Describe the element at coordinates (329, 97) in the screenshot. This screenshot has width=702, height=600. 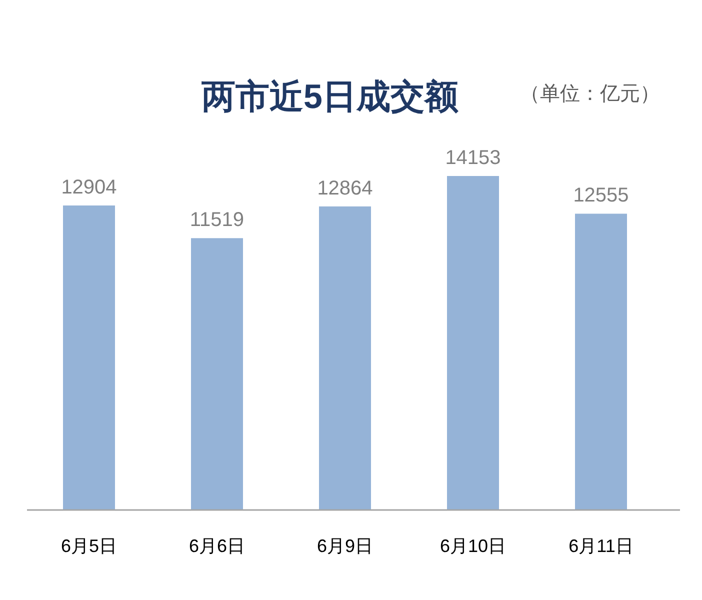
I see `chart-title: 两市近5日成交额` at that location.